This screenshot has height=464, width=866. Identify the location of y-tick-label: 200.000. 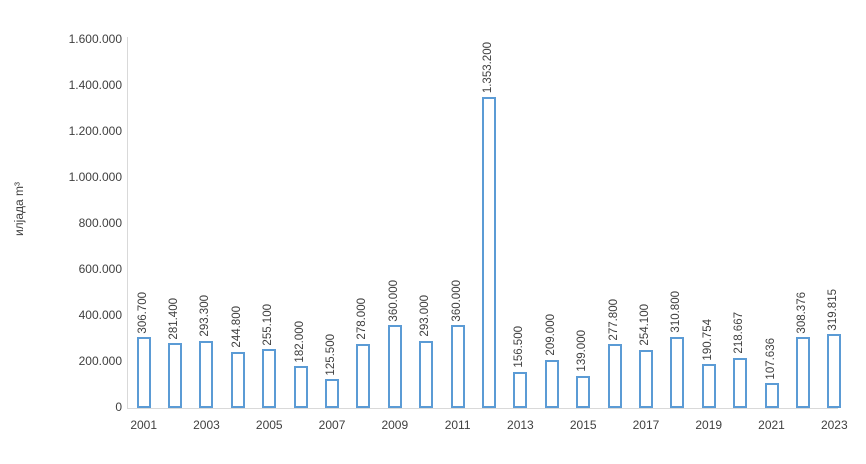
(100, 361).